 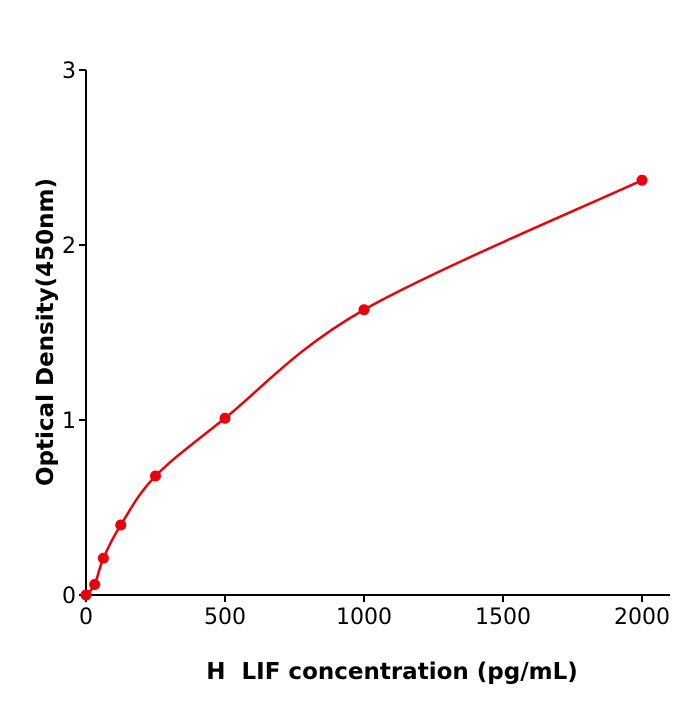 I want to click on y-tick-label: 3, so click(x=69, y=71).